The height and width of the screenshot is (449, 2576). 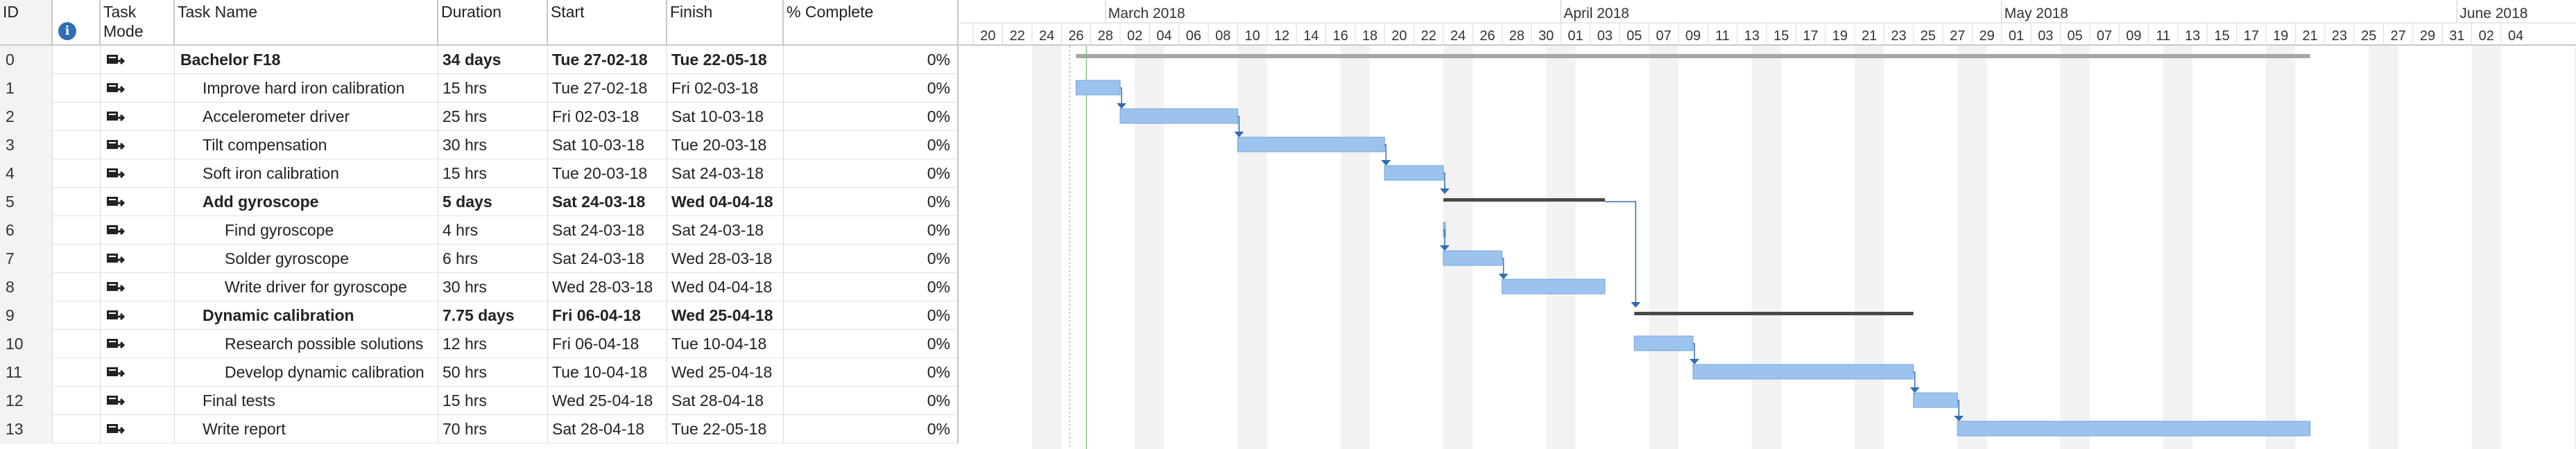 What do you see at coordinates (493, 230) in the screenshot?
I see `task-duration: 4 hrs` at bounding box center [493, 230].